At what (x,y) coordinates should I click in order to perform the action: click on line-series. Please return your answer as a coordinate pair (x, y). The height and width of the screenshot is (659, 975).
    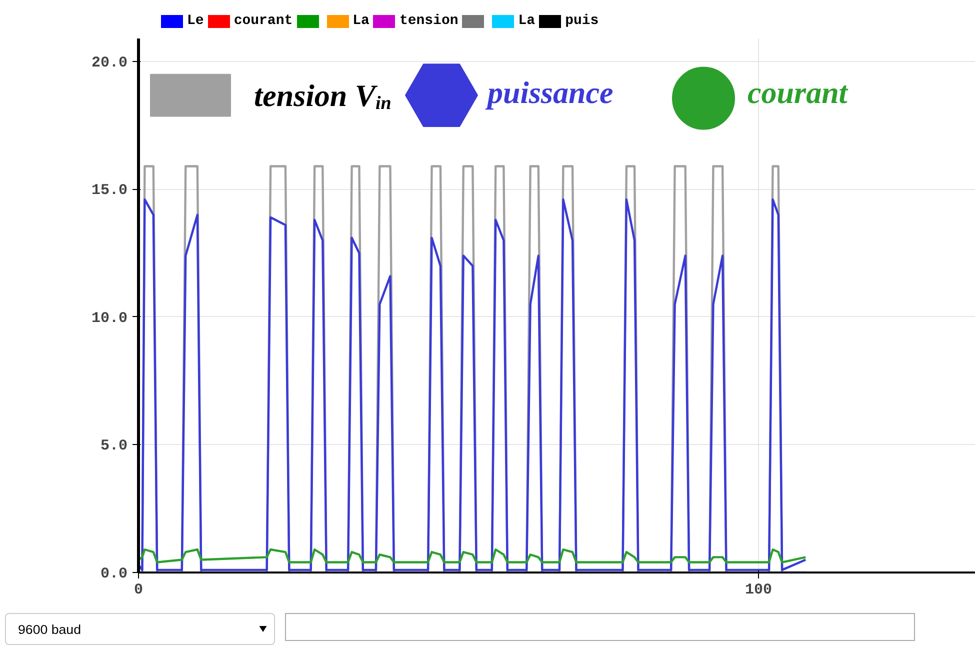
    Looking at the image, I should click on (472, 556).